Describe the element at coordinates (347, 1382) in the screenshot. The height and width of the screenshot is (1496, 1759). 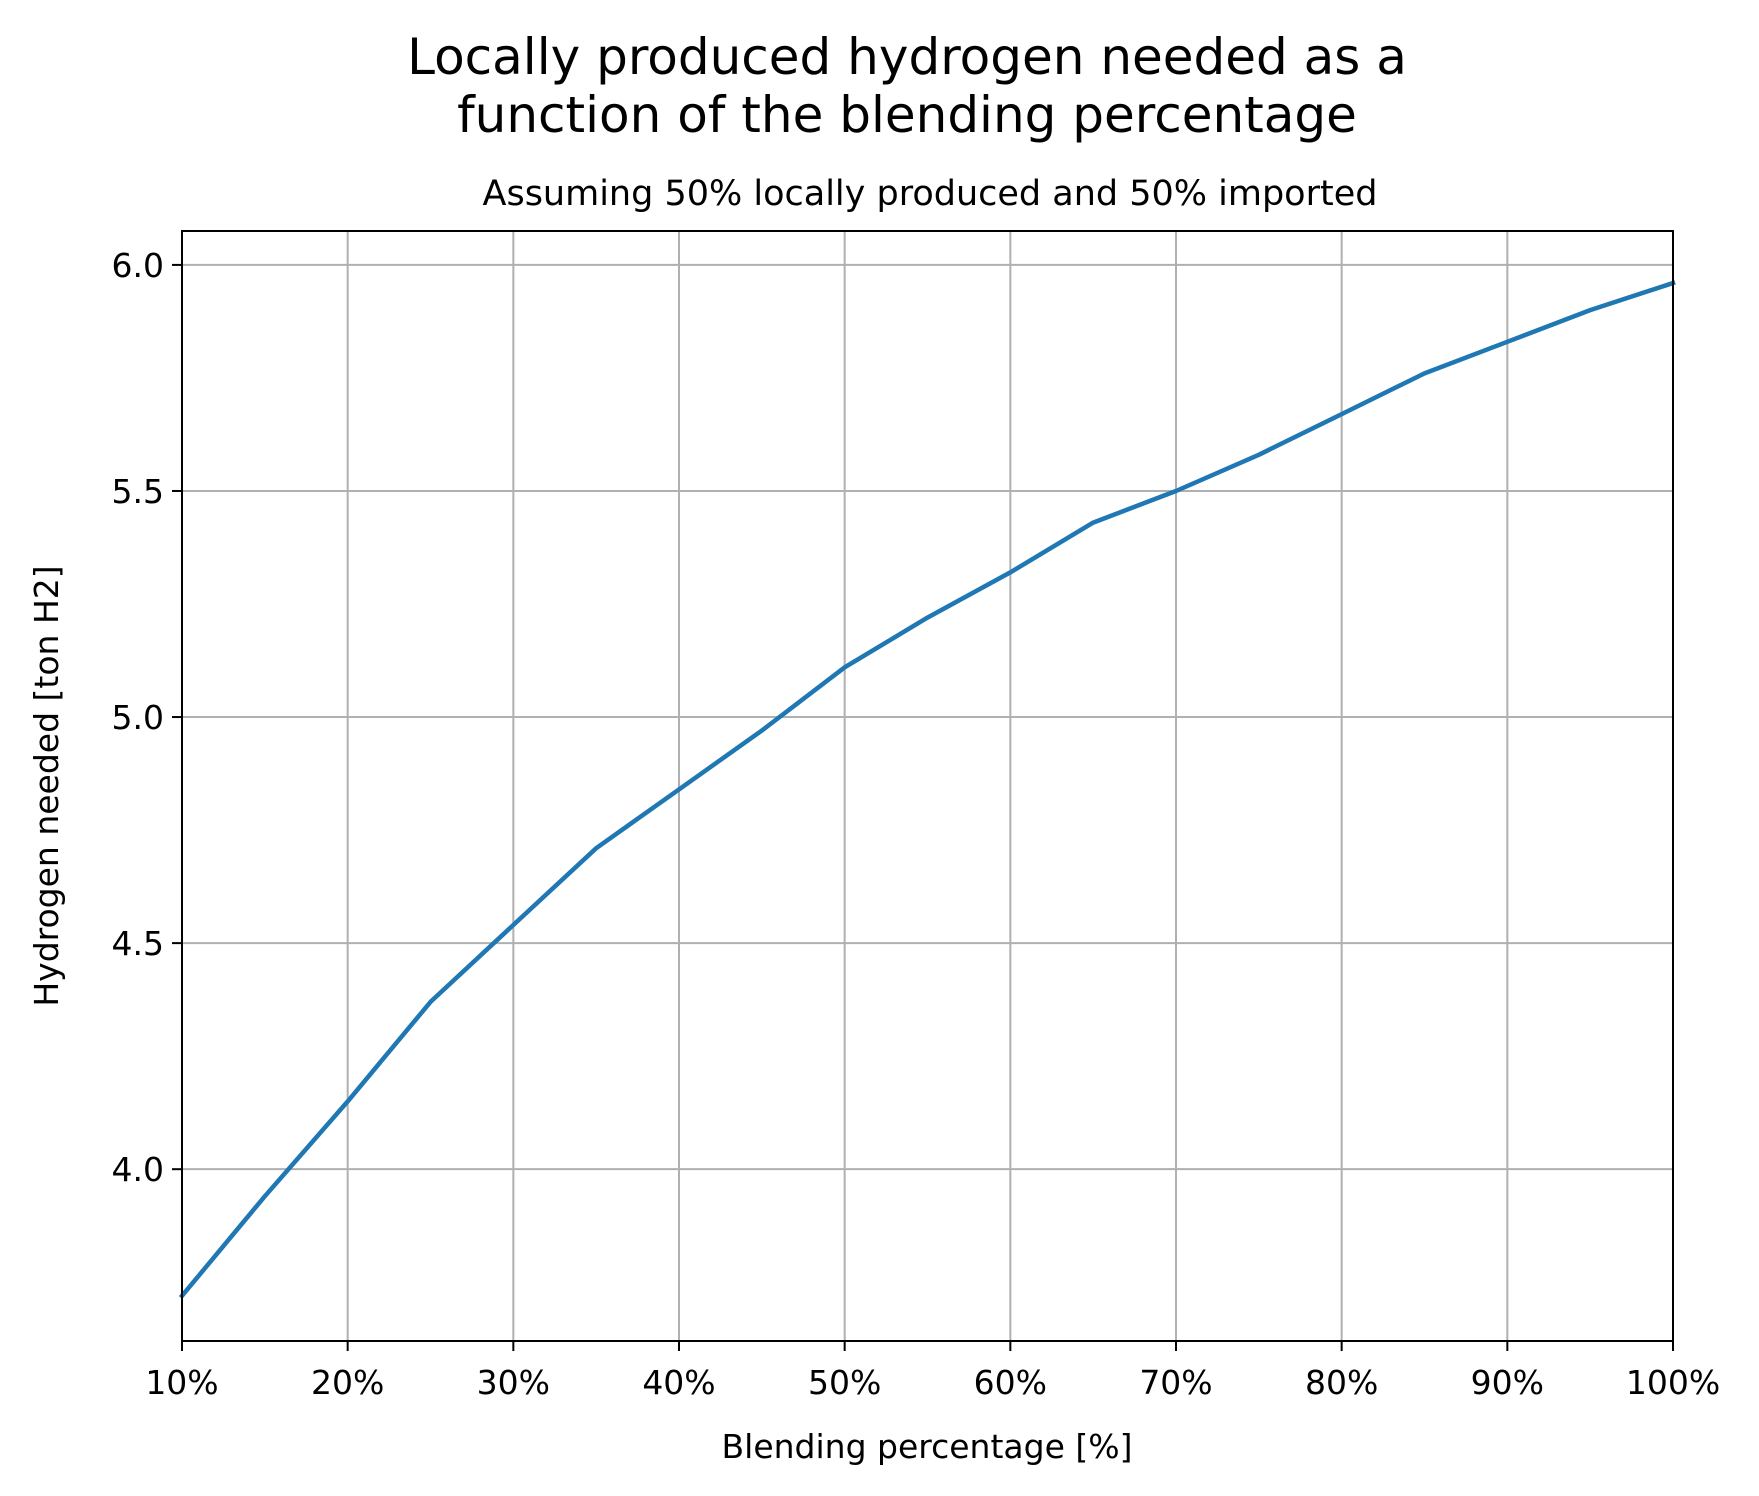
I see `x-tick-label: 20%` at that location.